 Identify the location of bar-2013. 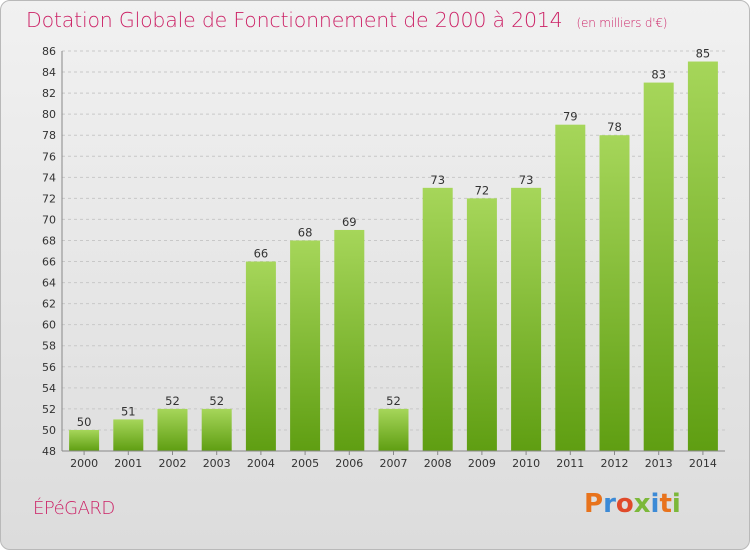
(658, 266).